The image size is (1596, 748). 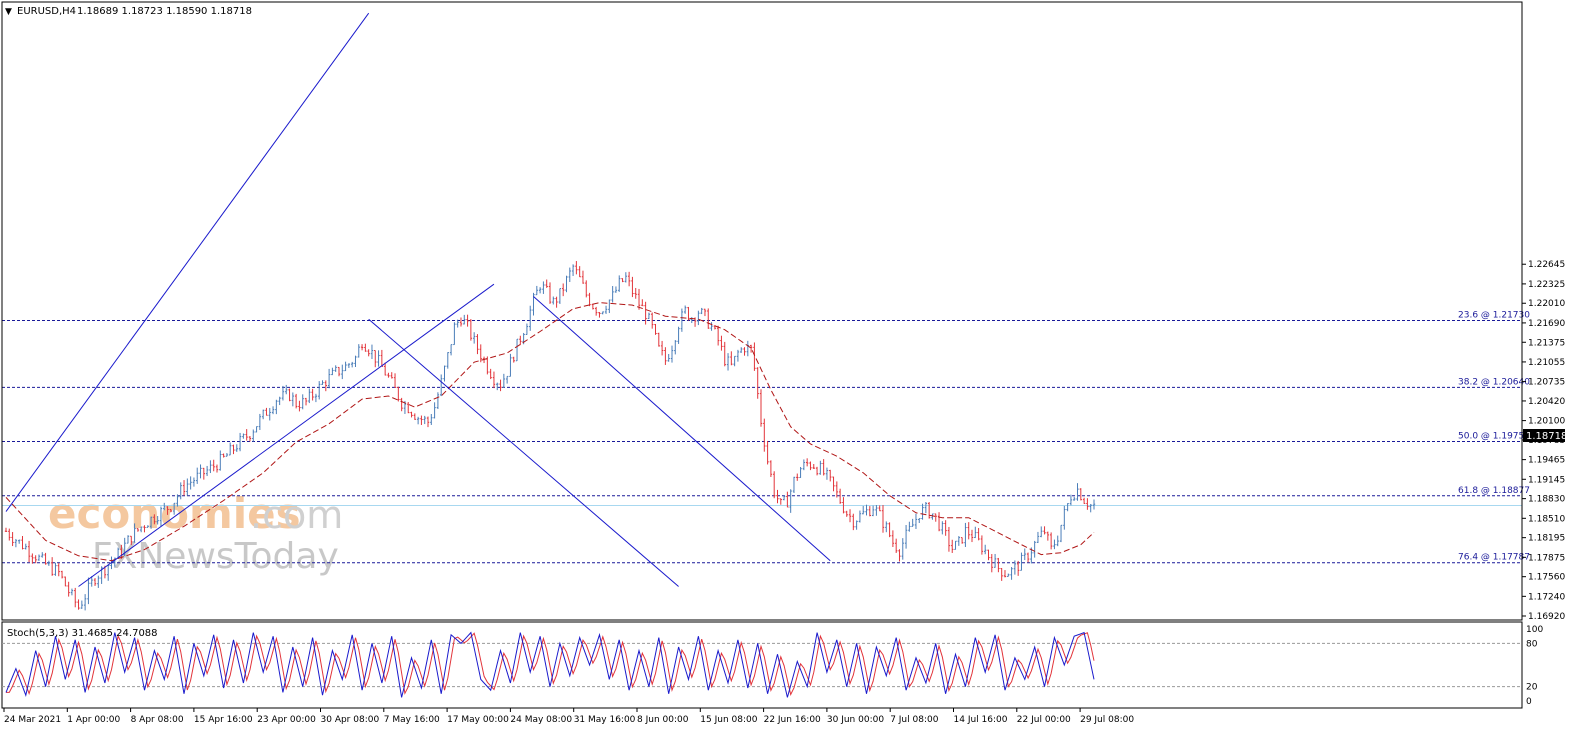 I want to click on watermark-line1-suffix: .com, so click(x=296, y=515).